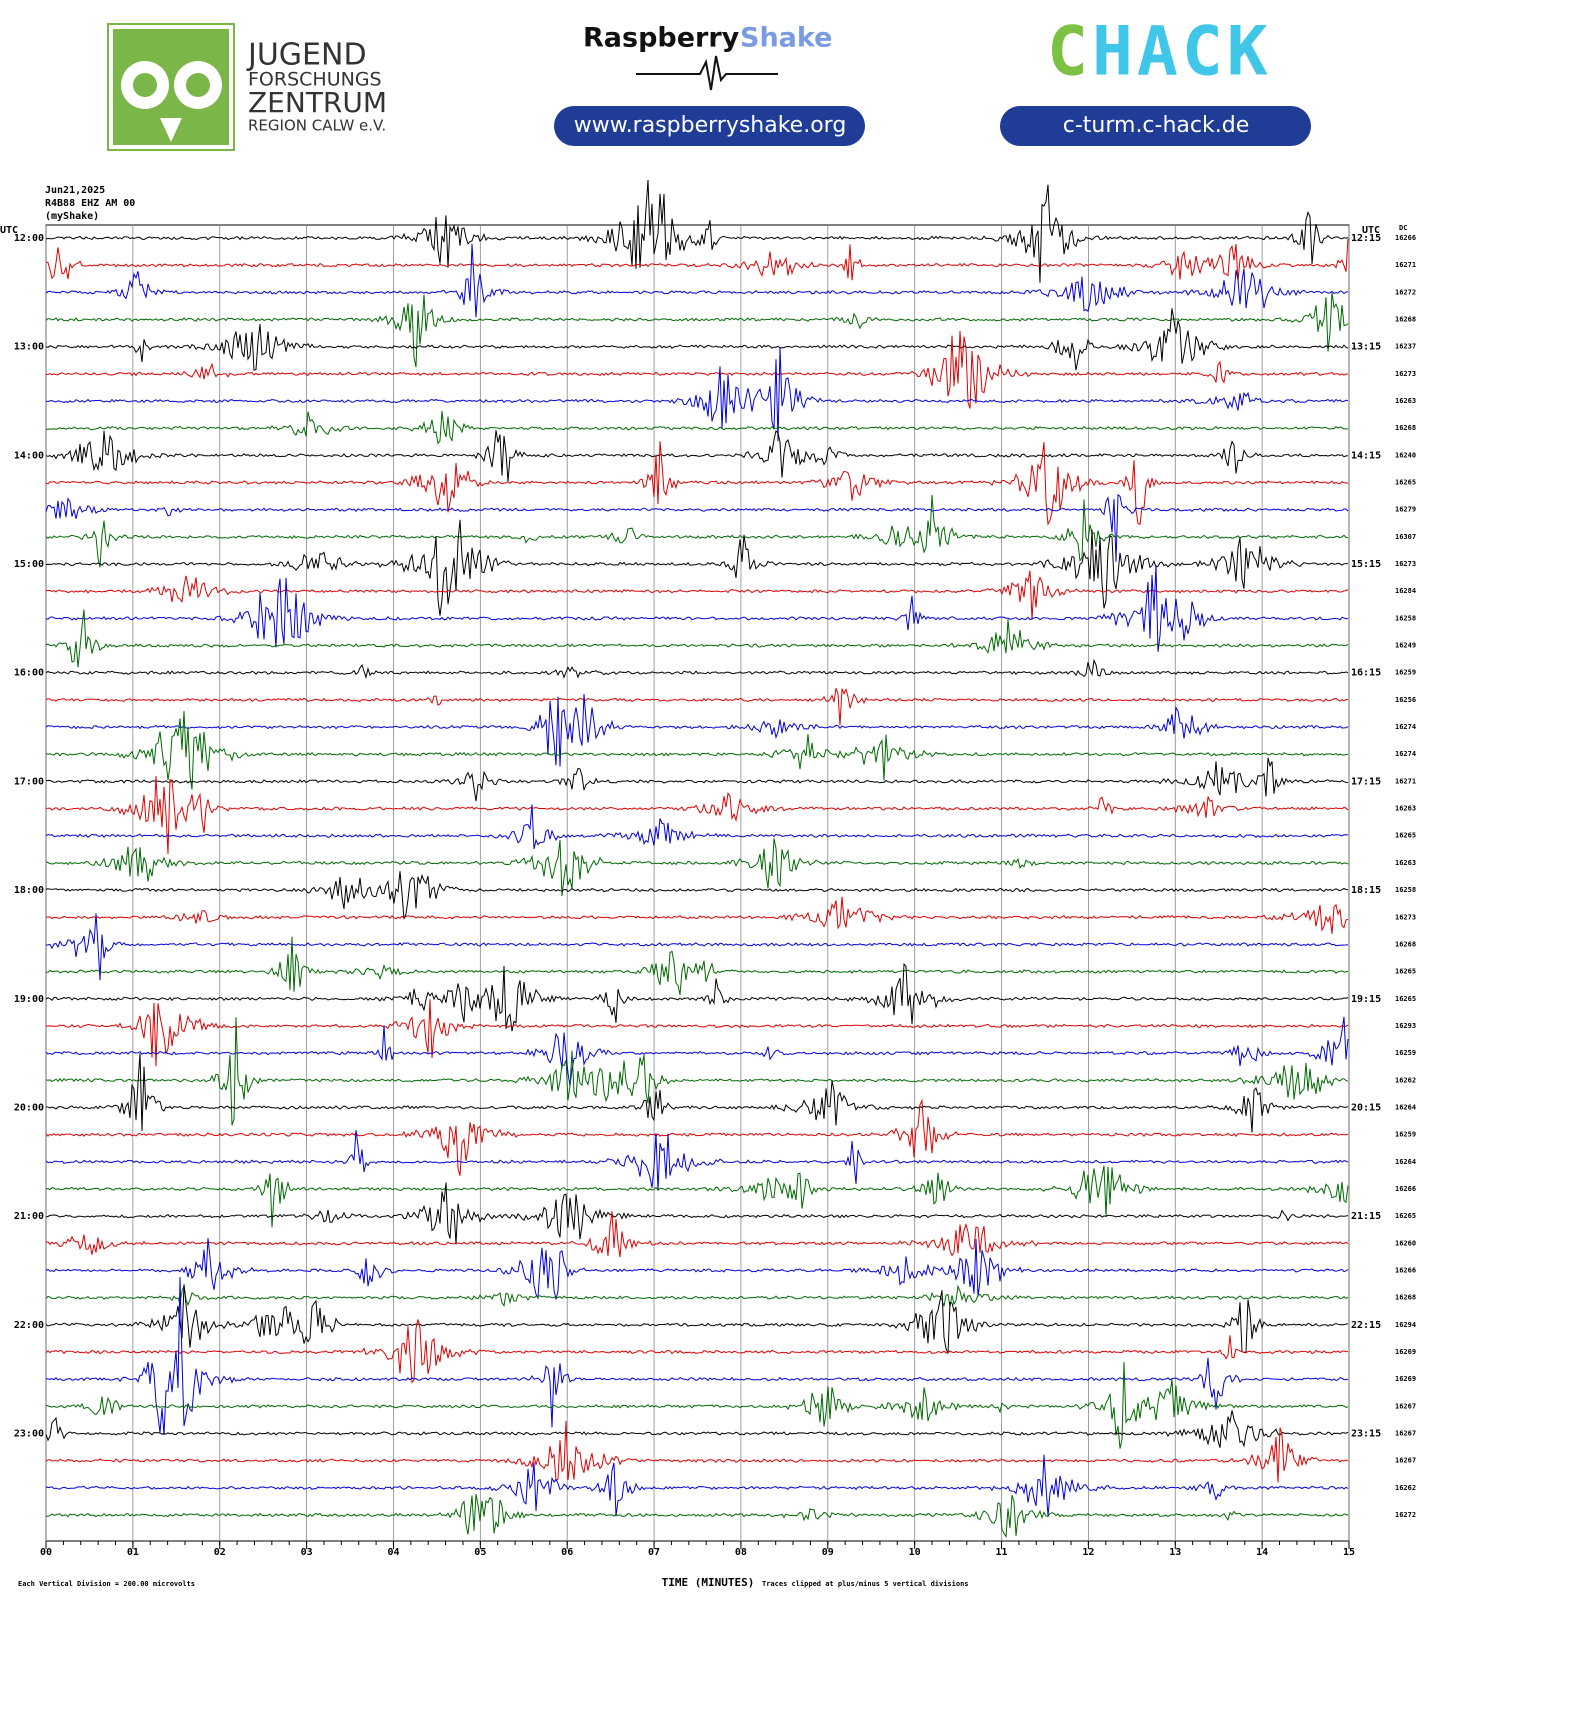 This screenshot has height=1736, width=1570. What do you see at coordinates (1405, 564) in the screenshot?
I see `dc-value: 16273` at bounding box center [1405, 564].